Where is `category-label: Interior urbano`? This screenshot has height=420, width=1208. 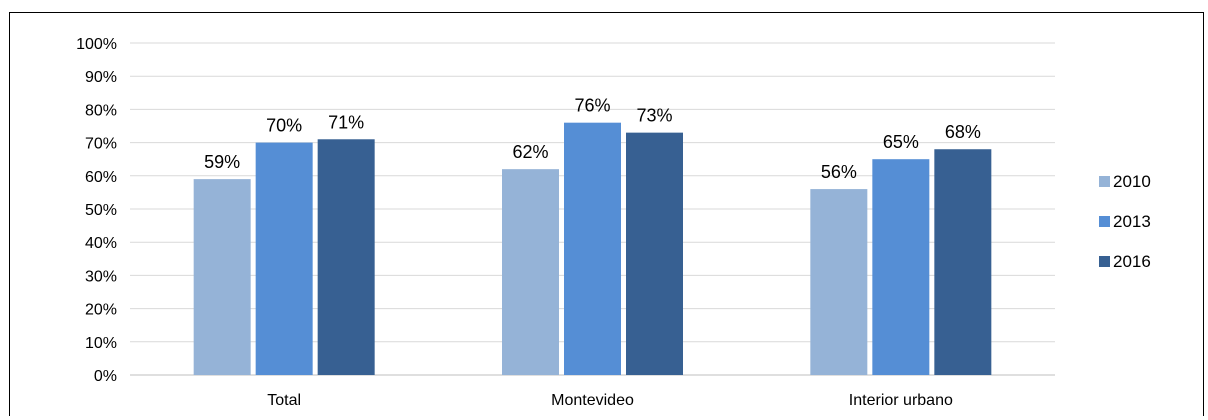
category-label: Interior urbano is located at coordinates (901, 400).